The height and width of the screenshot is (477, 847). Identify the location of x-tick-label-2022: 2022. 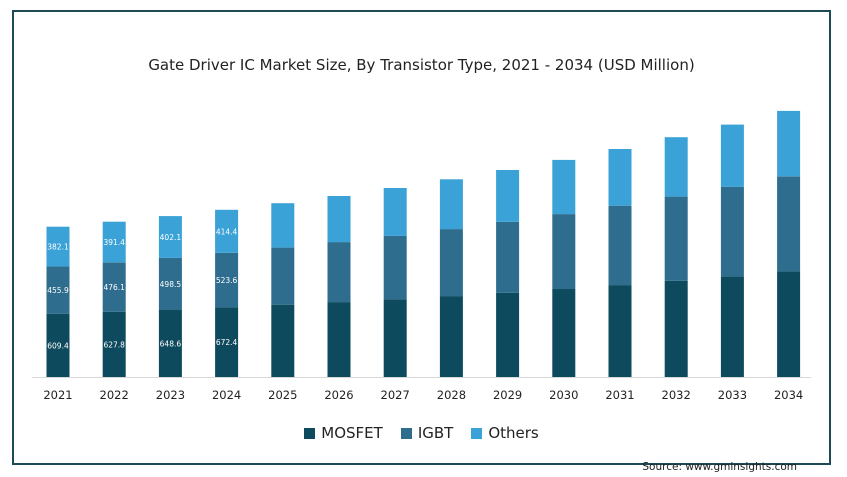
(114, 395).